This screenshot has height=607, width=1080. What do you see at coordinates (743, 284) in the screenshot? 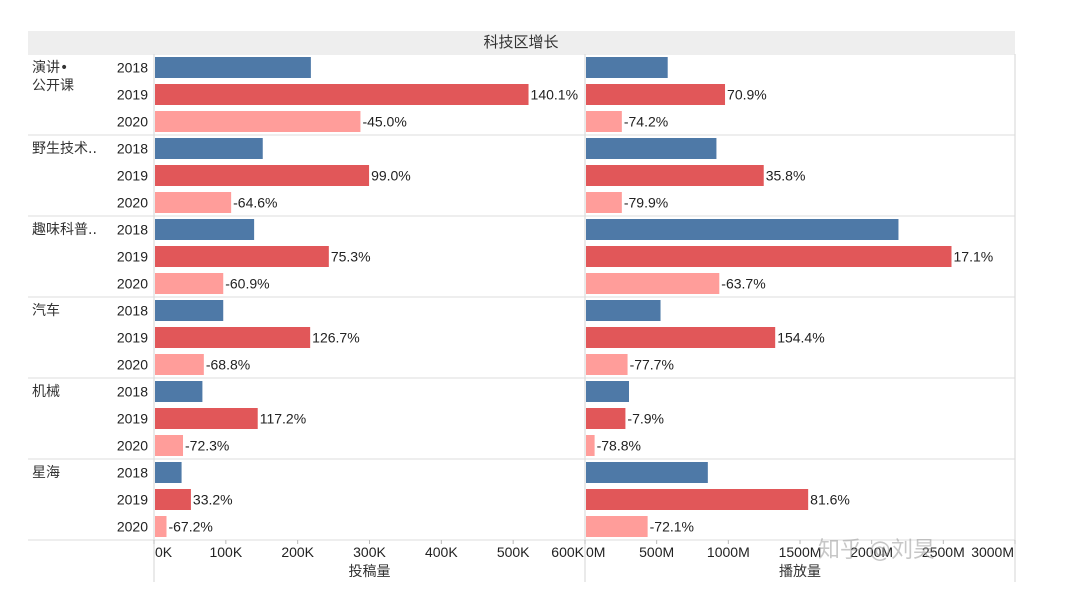
I see `data-label: -63.7%` at bounding box center [743, 284].